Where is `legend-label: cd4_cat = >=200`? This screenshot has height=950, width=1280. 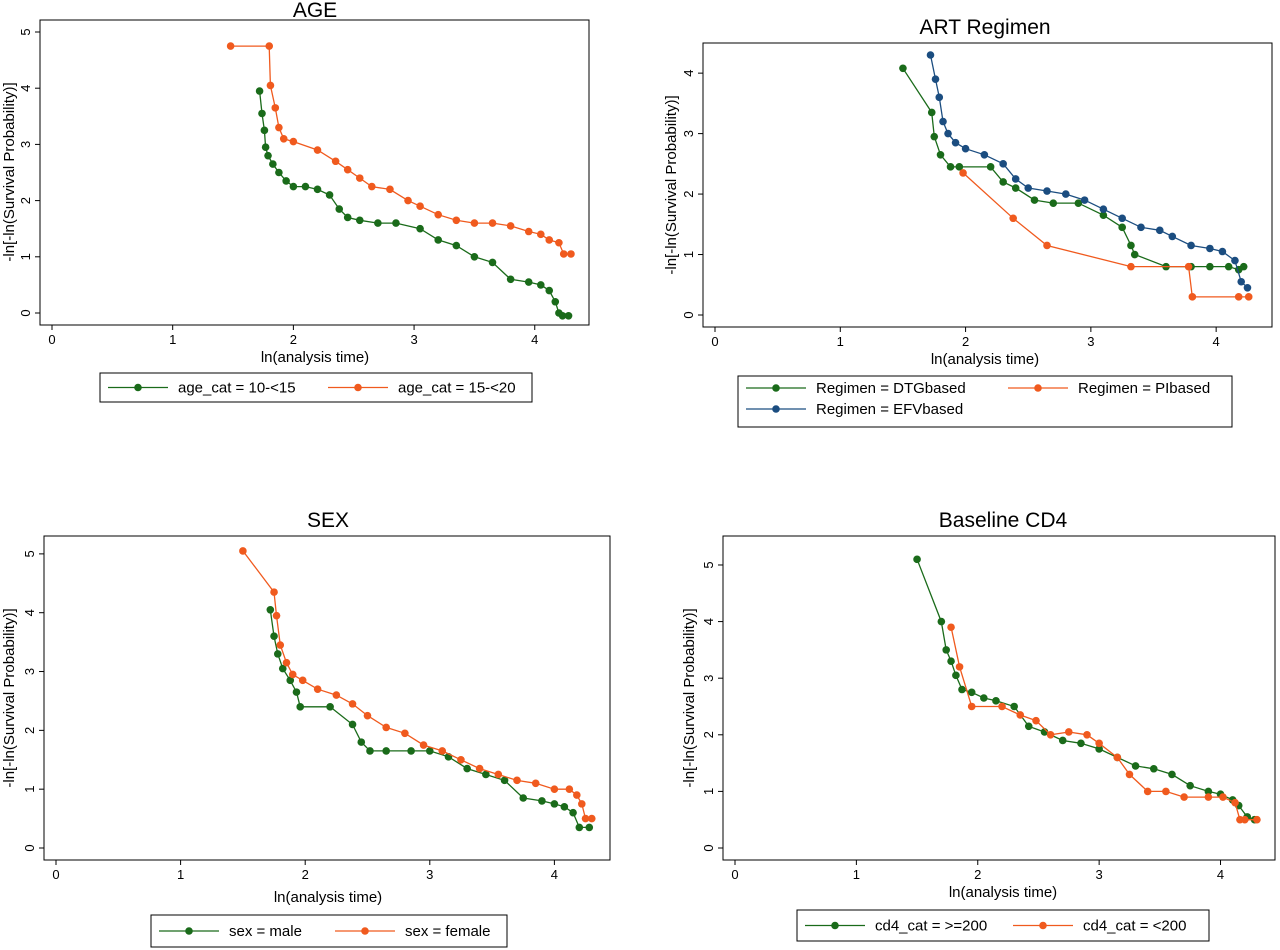
legend-label: cd4_cat = >=200 is located at coordinates (931, 926).